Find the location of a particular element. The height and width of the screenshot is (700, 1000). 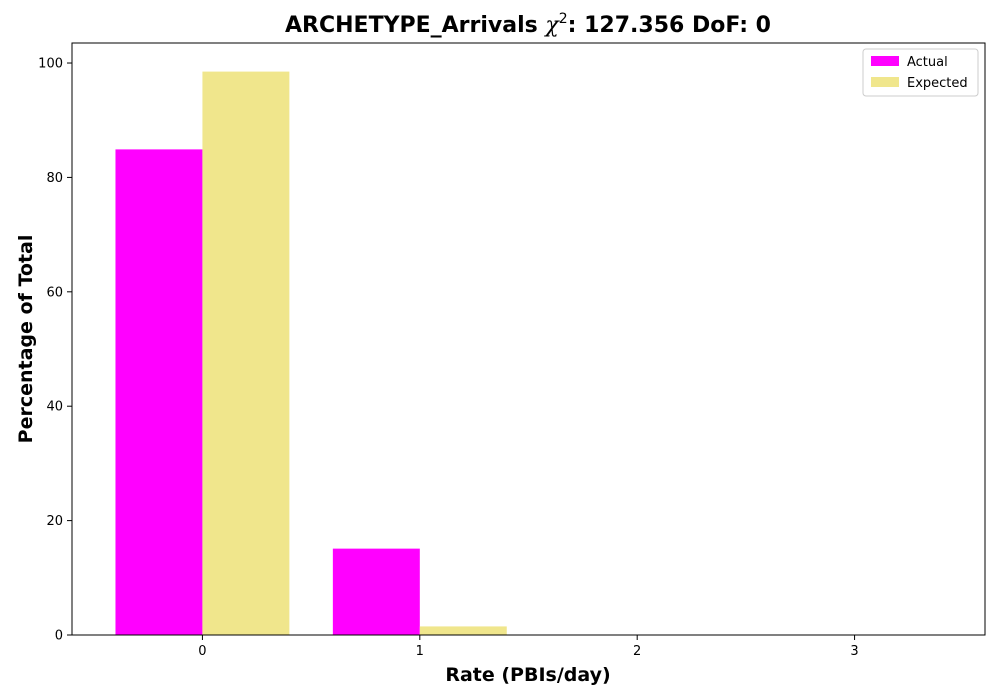

y-tick-label: 100 is located at coordinates (50, 64).